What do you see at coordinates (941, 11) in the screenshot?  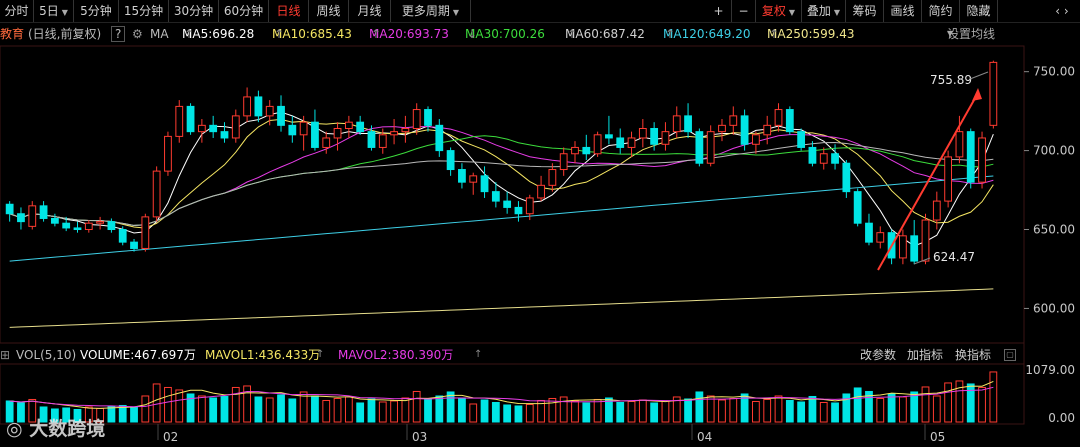 I see `toolbar-button-6: 简约` at bounding box center [941, 11].